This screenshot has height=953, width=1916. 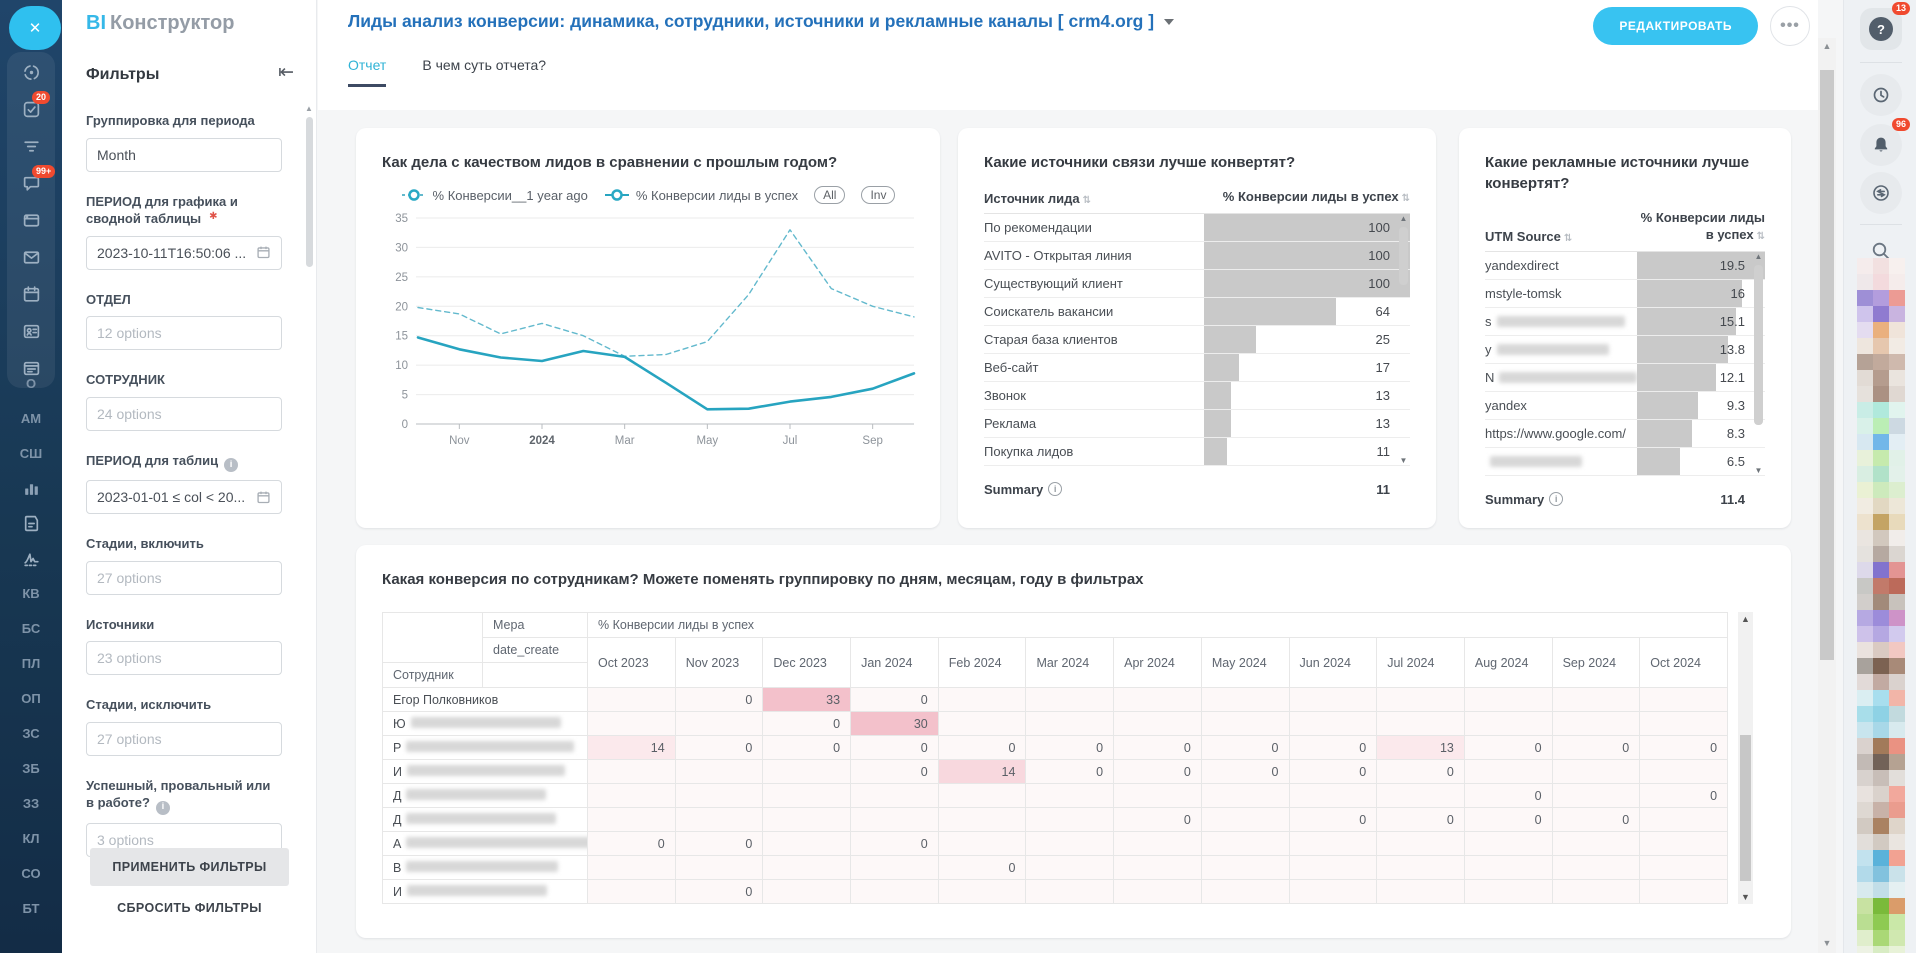 I want to click on apply-filters-button: ПРИМЕНИТЬ ФИЛЬТРЫ, so click(x=189, y=867).